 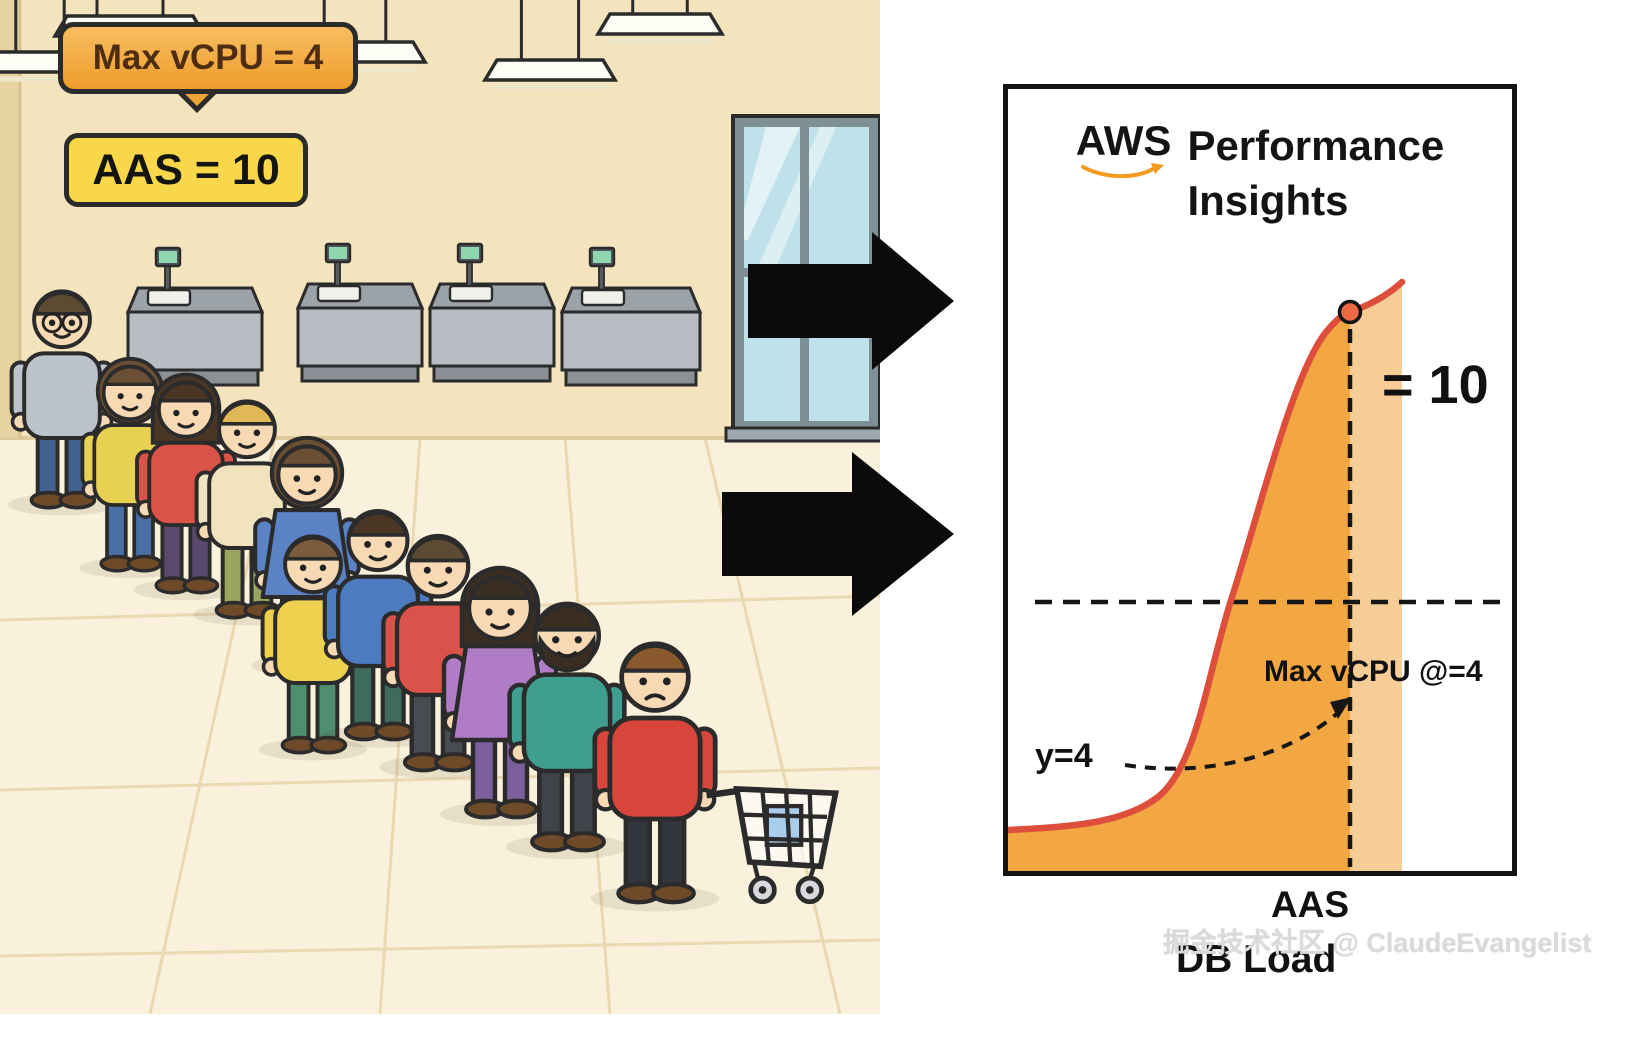 What do you see at coordinates (1233, 740) in the screenshot?
I see `dashed-annotation-arrow` at bounding box center [1233, 740].